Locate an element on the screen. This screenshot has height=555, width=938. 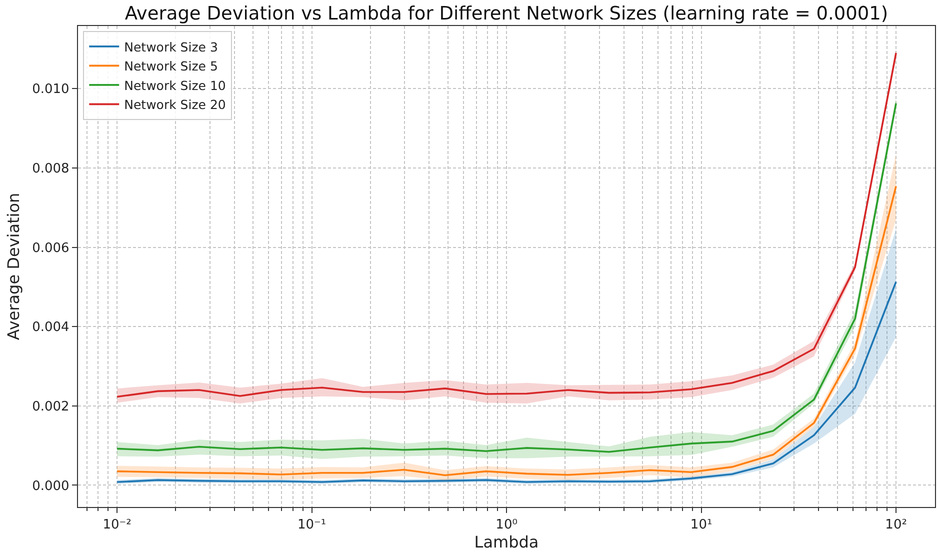
y-tick-label: 0.006 is located at coordinates (51, 248).